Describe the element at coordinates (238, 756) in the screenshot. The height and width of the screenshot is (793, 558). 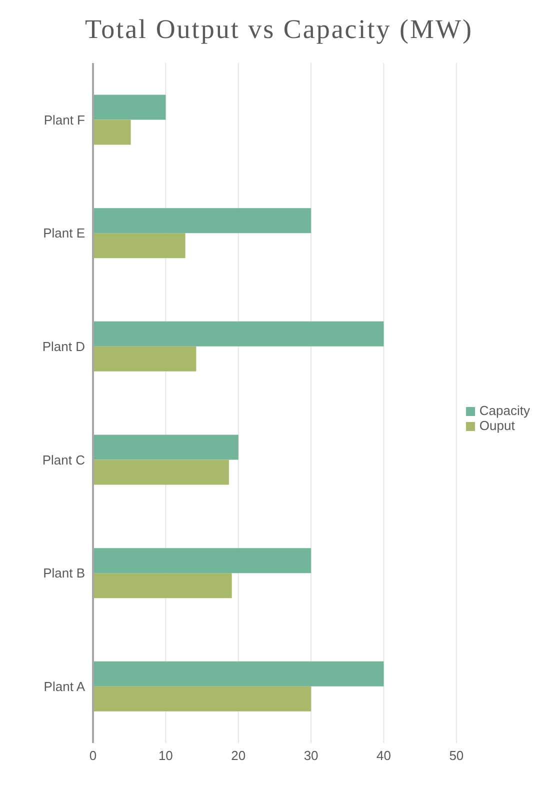
I see `x-tick-label: 20` at that location.